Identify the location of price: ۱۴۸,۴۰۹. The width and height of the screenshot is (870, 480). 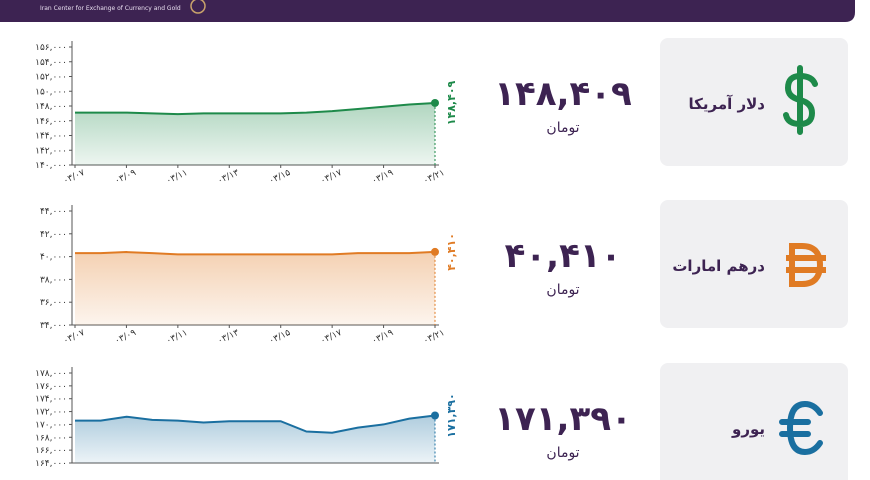
(563, 94).